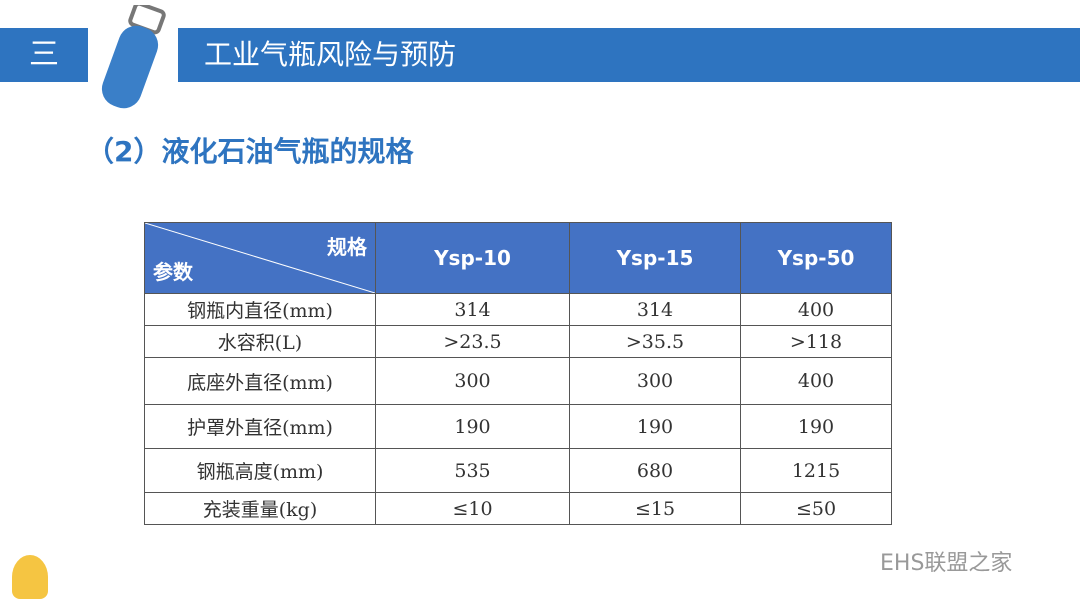 Image resolution: width=1080 pixels, height=607 pixels. What do you see at coordinates (816, 341) in the screenshot?
I see `table-cell: >118` at bounding box center [816, 341].